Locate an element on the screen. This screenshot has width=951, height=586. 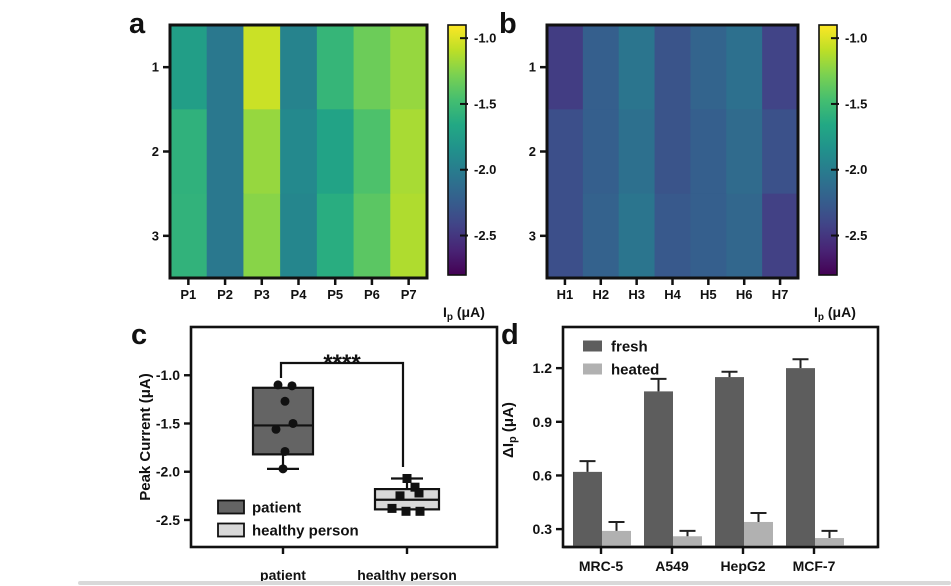
bar-fresh-HepG2 is located at coordinates (729, 462).